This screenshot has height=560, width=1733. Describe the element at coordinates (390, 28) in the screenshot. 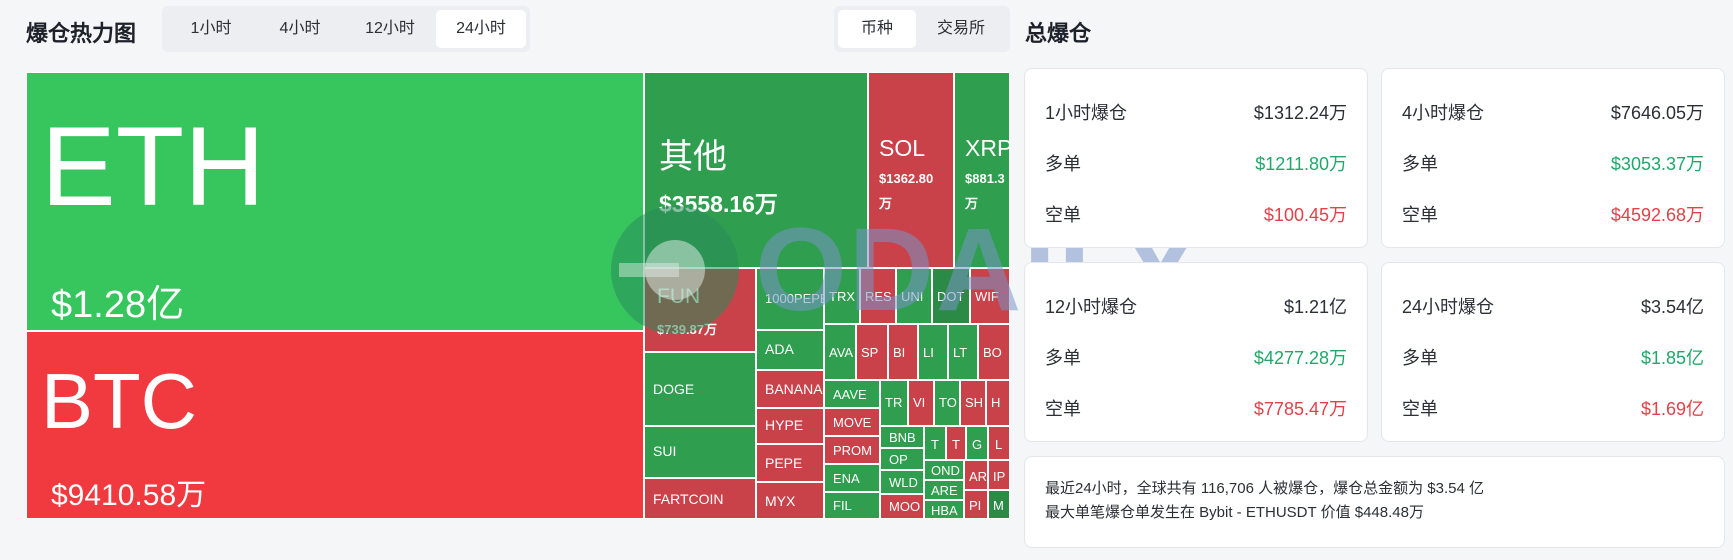

I see `tab-12h: 12小时` at that location.